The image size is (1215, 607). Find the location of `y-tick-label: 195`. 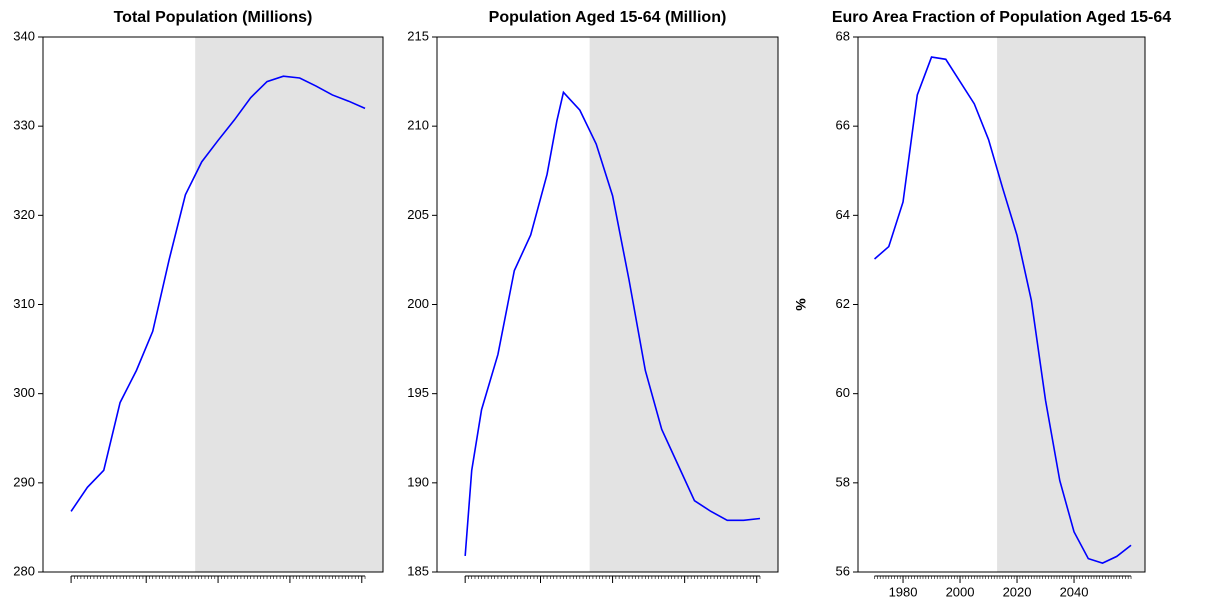

y-tick-label: 195 is located at coordinates (418, 392).